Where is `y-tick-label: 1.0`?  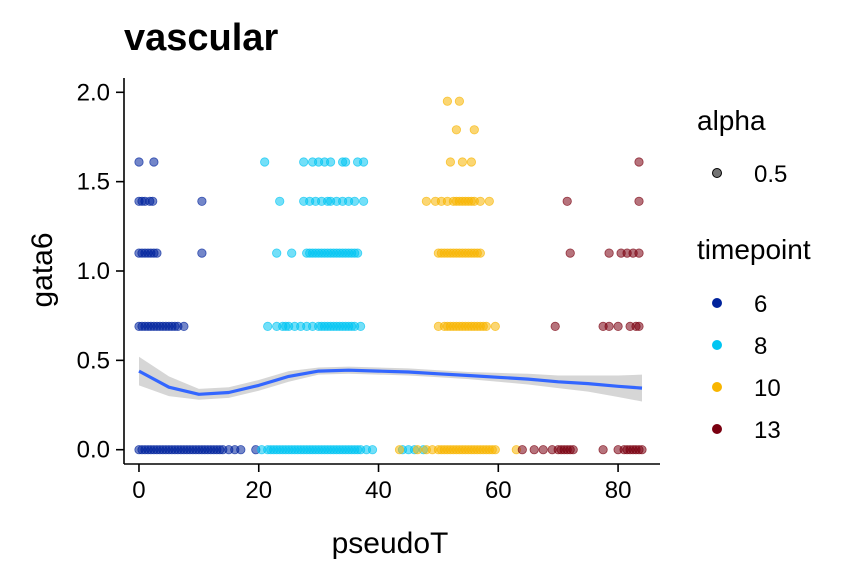
y-tick-label: 1.0 is located at coordinates (93, 271).